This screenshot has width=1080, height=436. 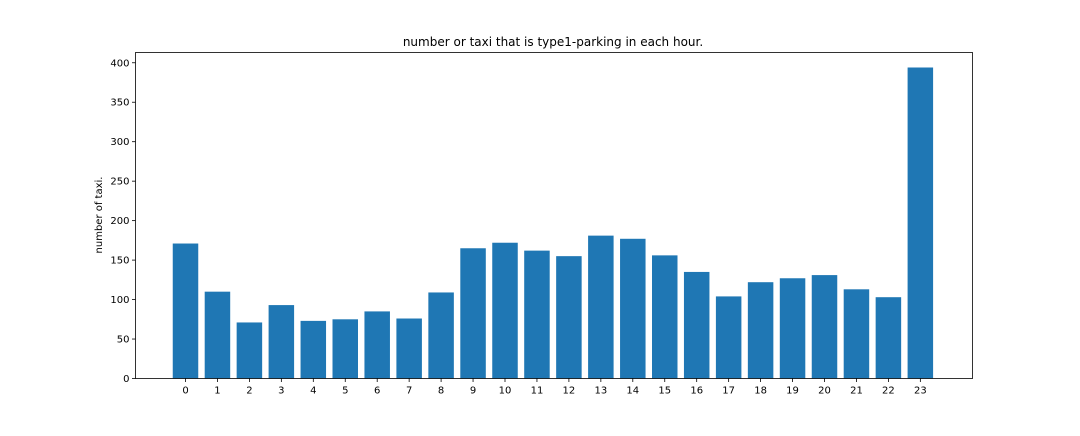 What do you see at coordinates (505, 391) in the screenshot?
I see `x-tick-label: 10` at bounding box center [505, 391].